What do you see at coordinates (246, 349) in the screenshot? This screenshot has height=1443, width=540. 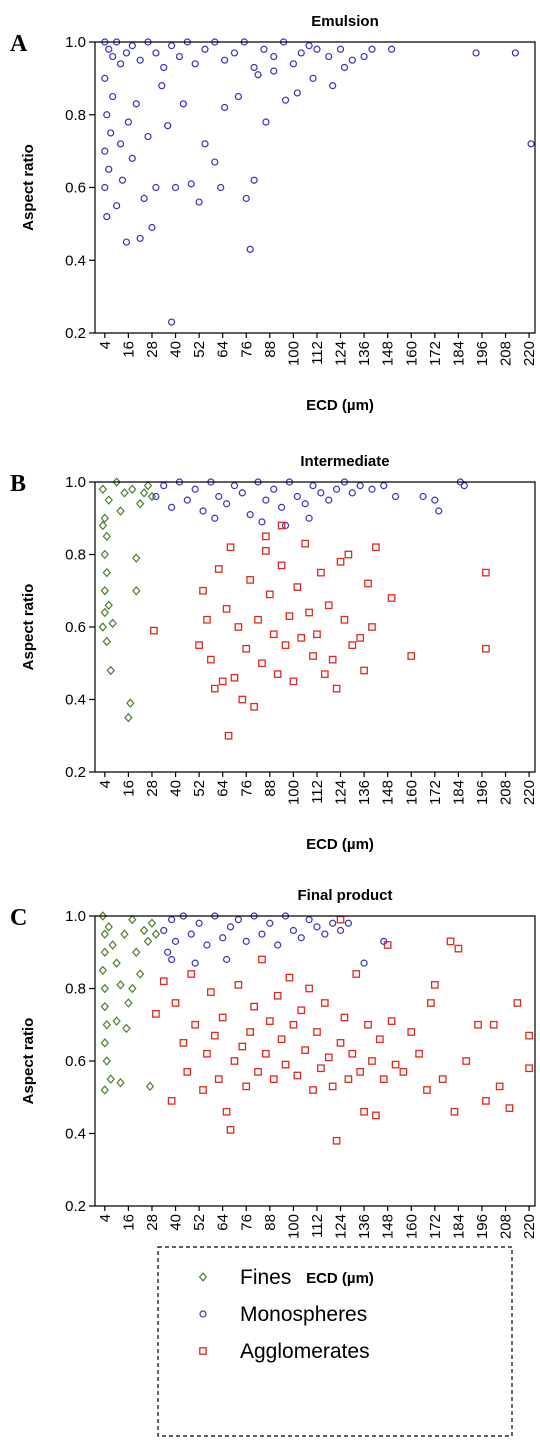 I see `x-tick-label: 76` at bounding box center [246, 349].